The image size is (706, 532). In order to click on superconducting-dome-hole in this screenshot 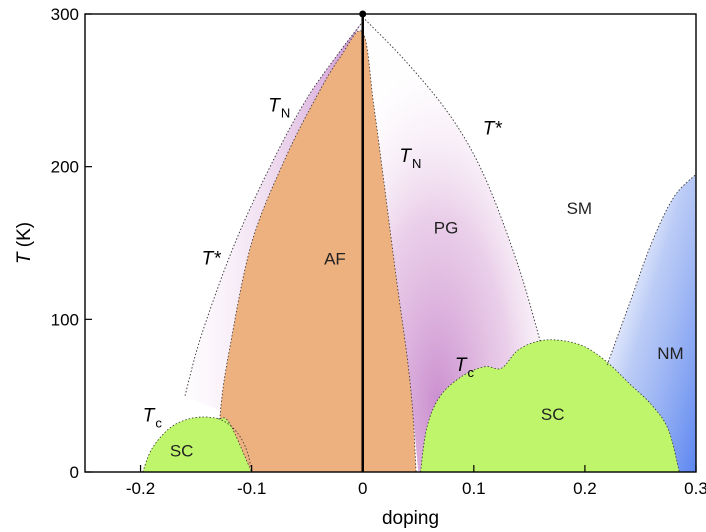, I will do `click(197, 444)`.